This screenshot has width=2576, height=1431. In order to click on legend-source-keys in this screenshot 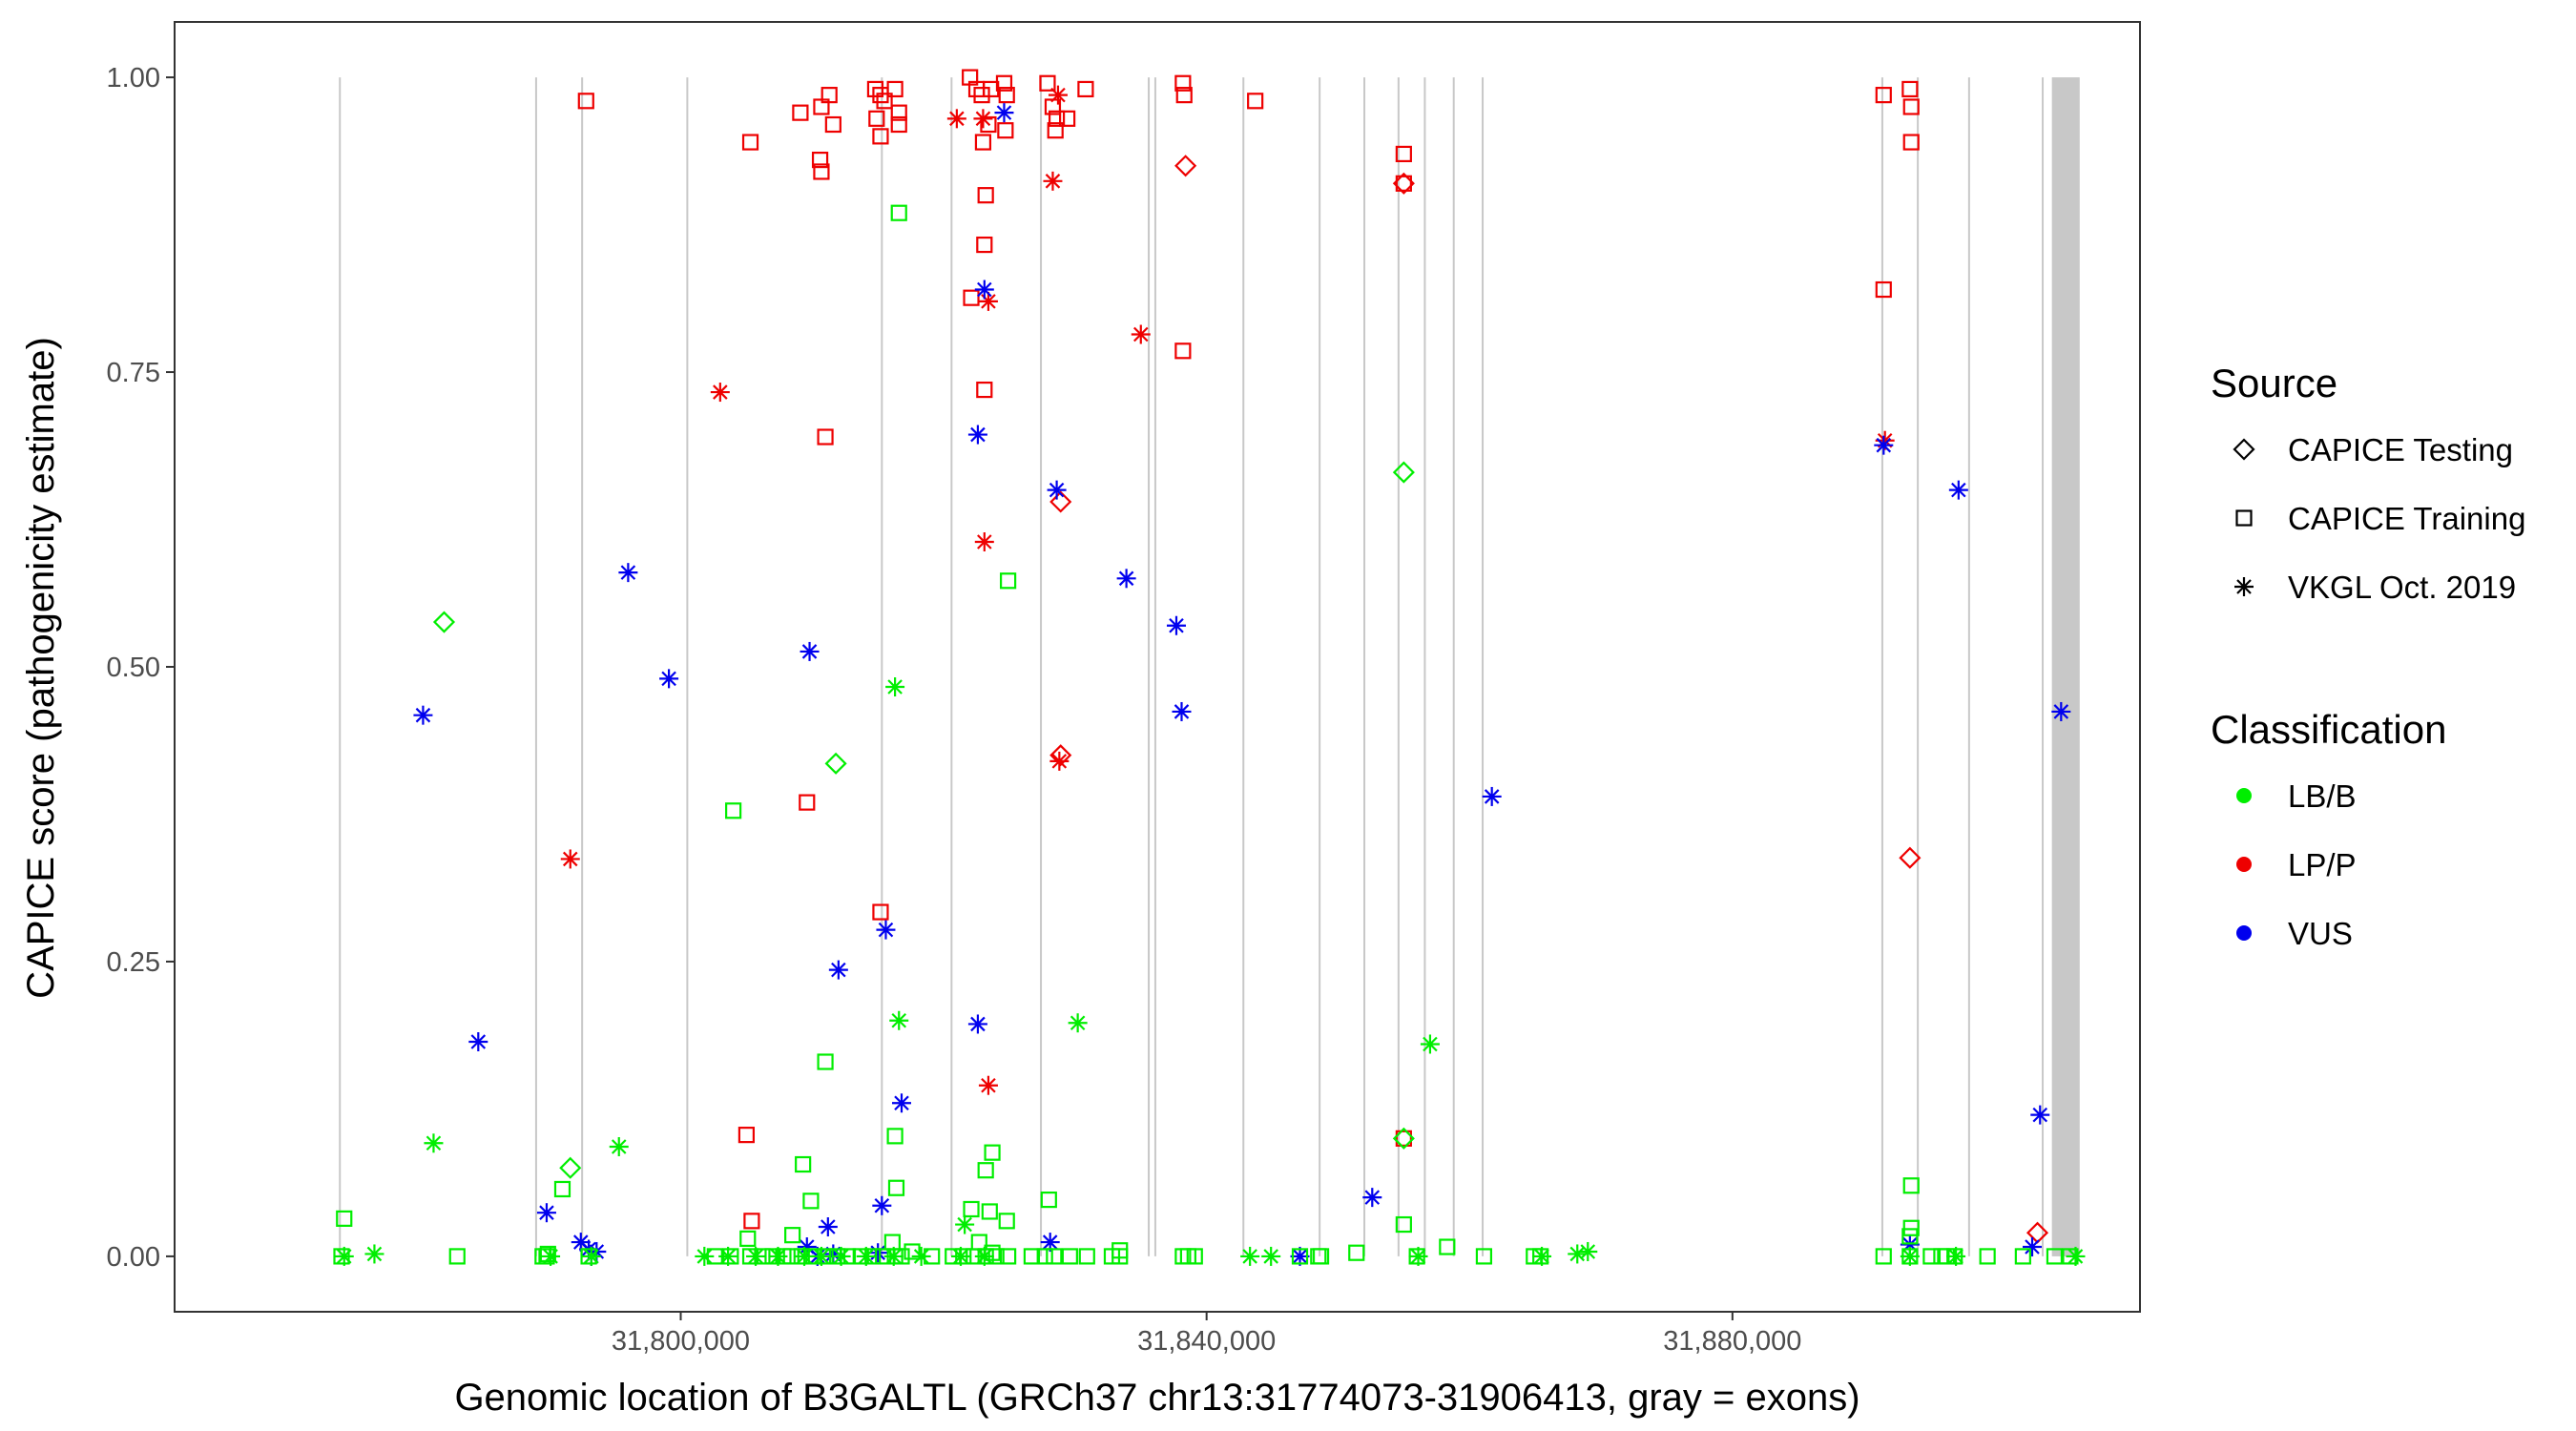, I will do `click(2244, 517)`.